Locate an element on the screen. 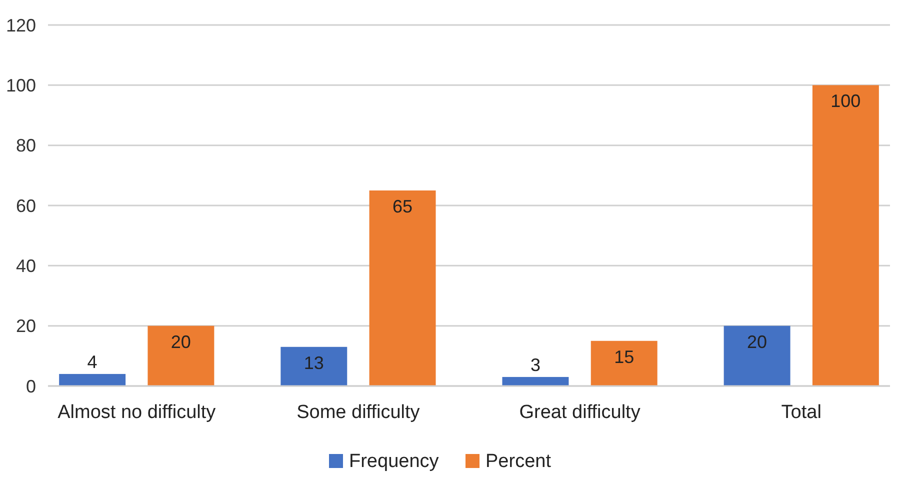  data-label: 65 is located at coordinates (402, 206).